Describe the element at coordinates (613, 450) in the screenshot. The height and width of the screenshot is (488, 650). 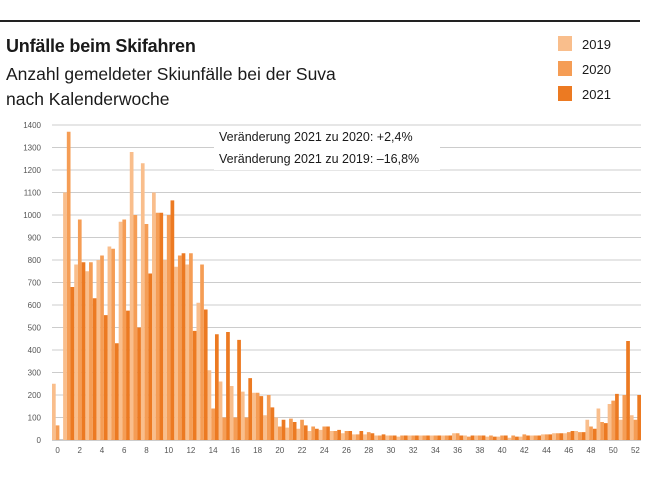
I see `x-tick-50: 50` at that location.